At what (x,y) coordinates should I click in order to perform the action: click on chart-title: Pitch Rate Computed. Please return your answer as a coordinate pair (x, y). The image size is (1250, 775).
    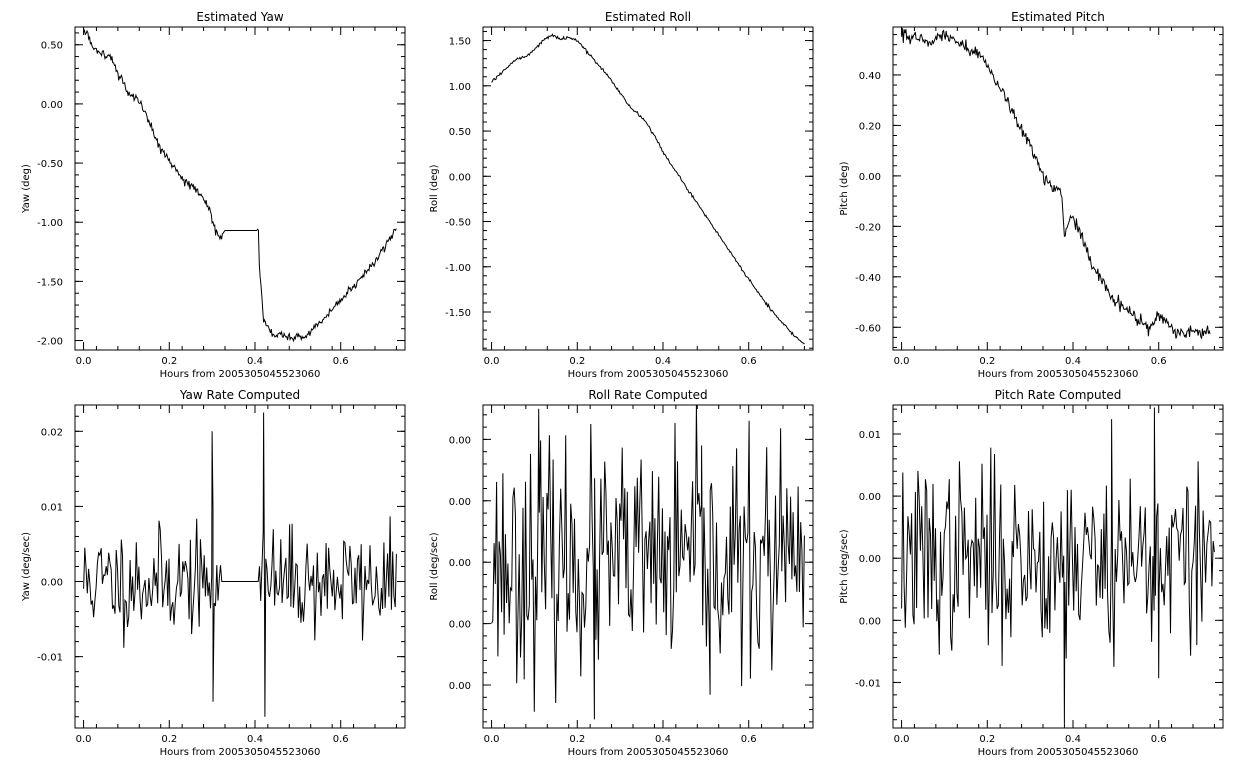
    Looking at the image, I should click on (1058, 395).